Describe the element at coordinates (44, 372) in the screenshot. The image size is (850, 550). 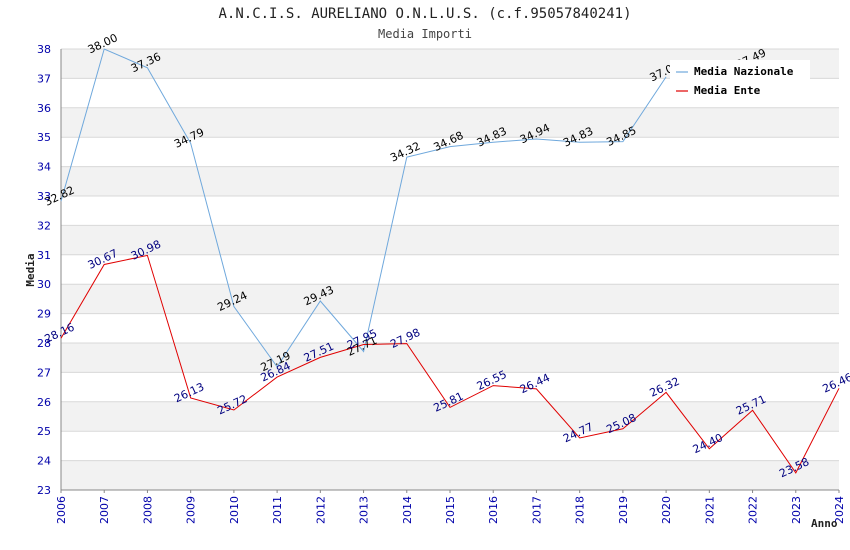
I see `y-tick-label: 27` at that location.